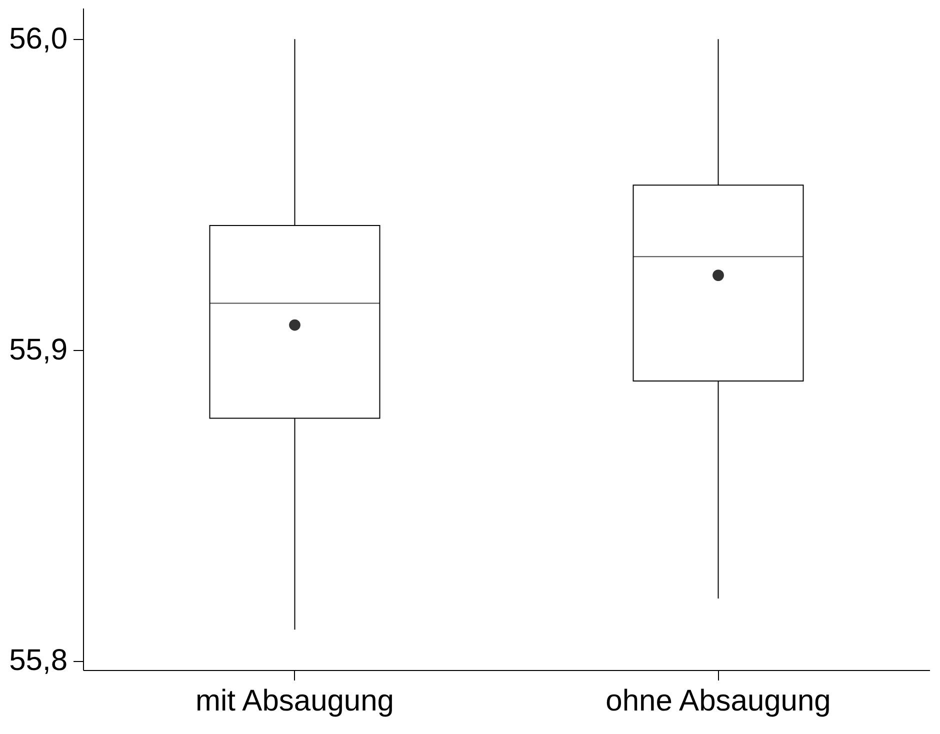 This screenshot has height=734, width=940. I want to click on y-tick-label: 55,9, so click(38, 349).